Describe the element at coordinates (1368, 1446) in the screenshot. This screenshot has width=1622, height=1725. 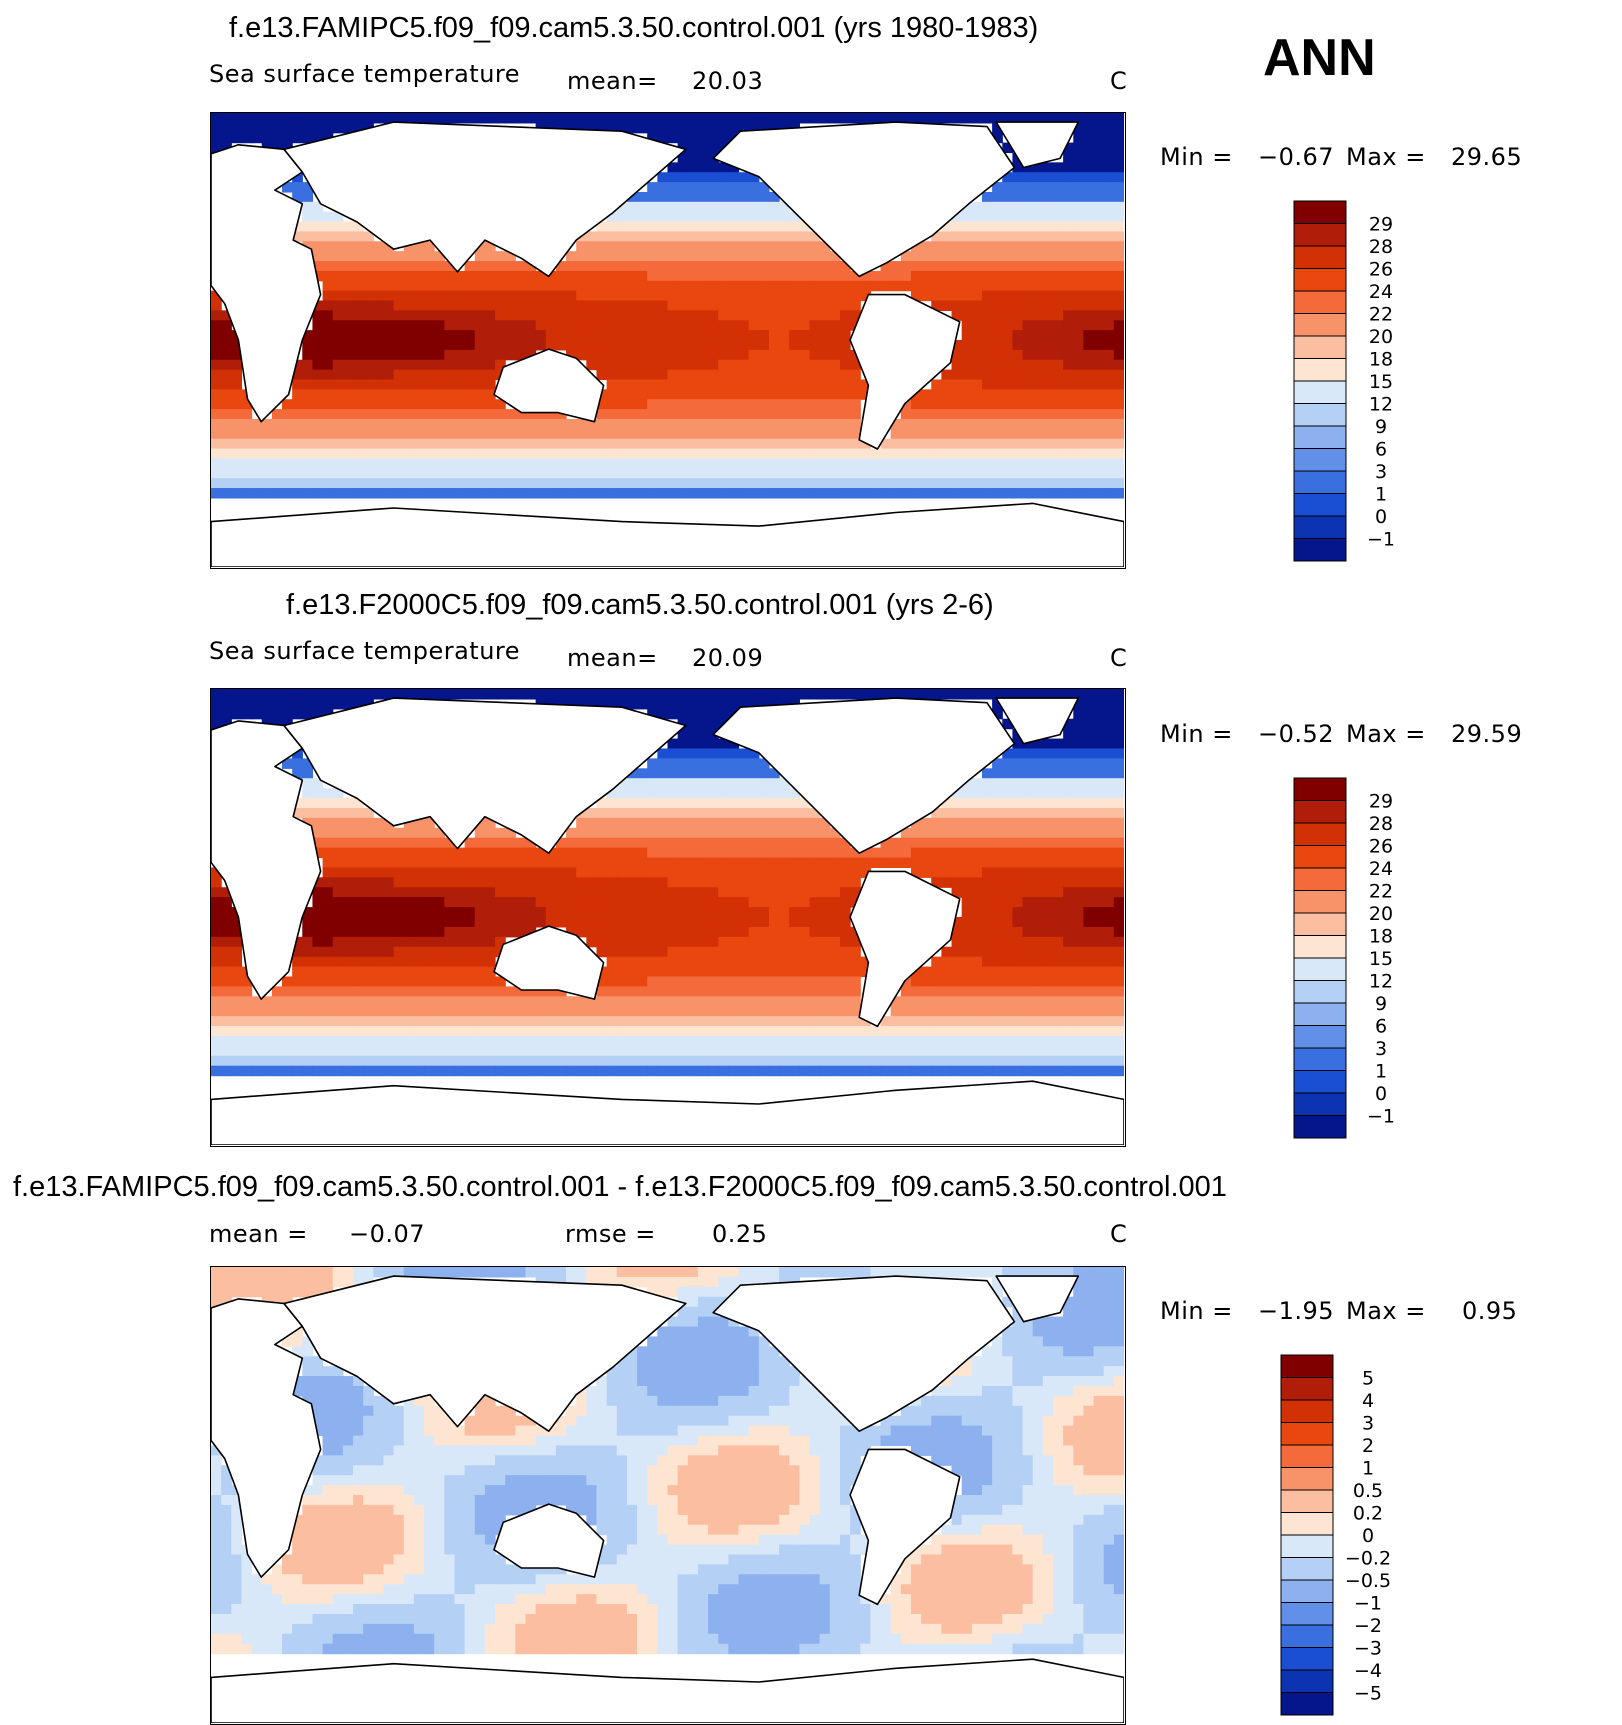
I see `colorbar-tick-label: 2` at that location.